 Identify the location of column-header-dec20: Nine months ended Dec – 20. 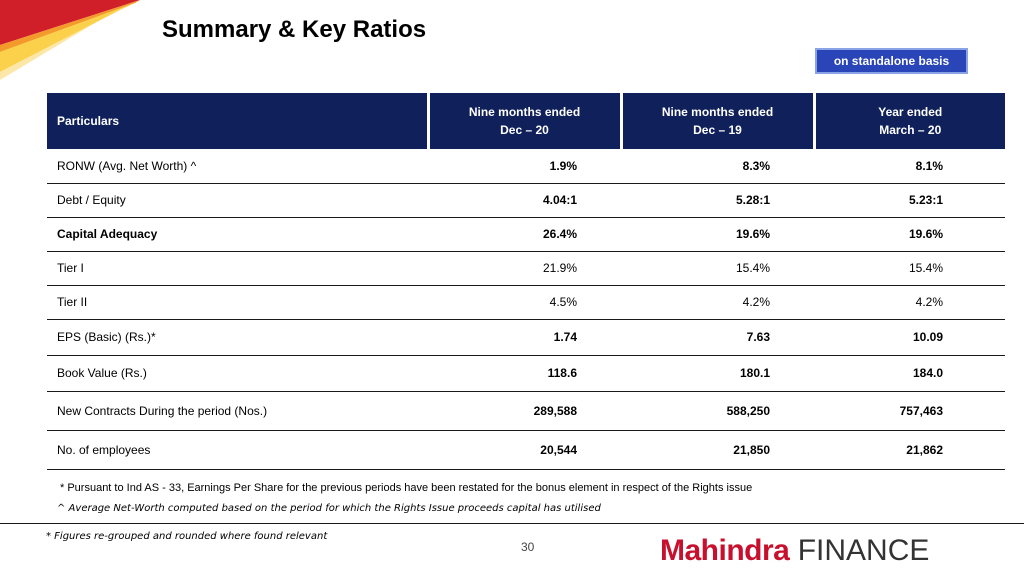
(523, 121).